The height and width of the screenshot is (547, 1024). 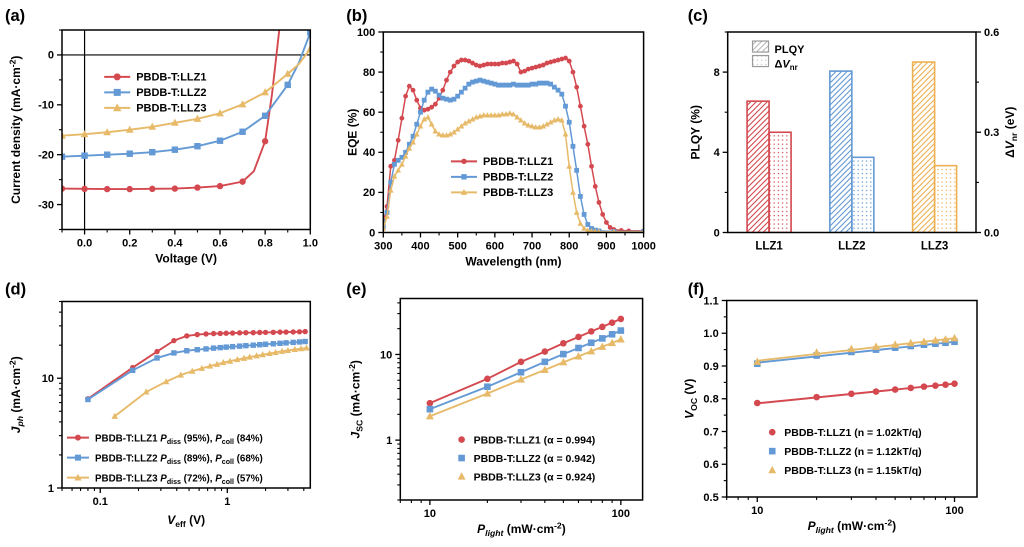 I want to click on x-tick-label: 10, so click(x=757, y=511).